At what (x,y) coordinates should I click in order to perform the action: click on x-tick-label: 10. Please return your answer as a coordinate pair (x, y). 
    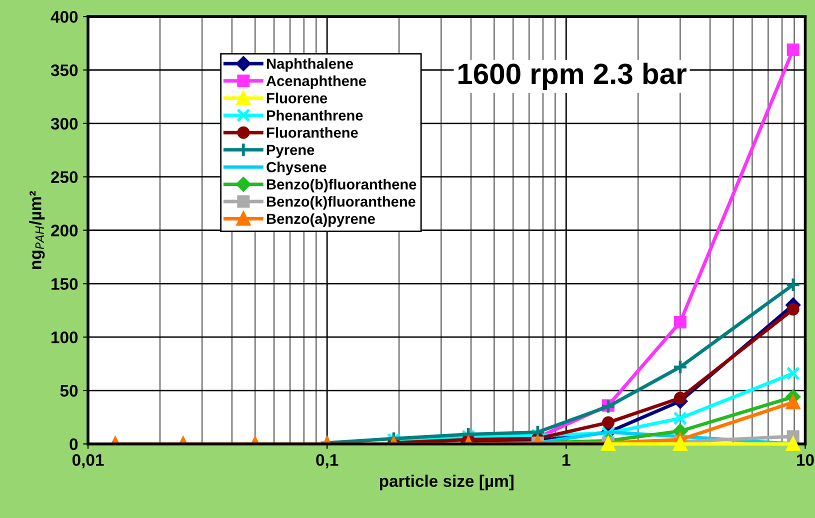
    Looking at the image, I should click on (805, 460).